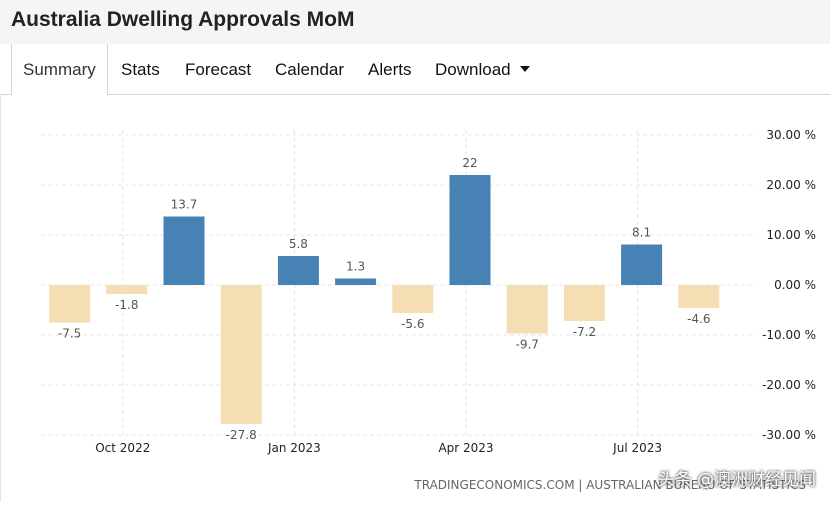 The image size is (830, 507). I want to click on tab-forecast-label: Forecast, so click(218, 69).